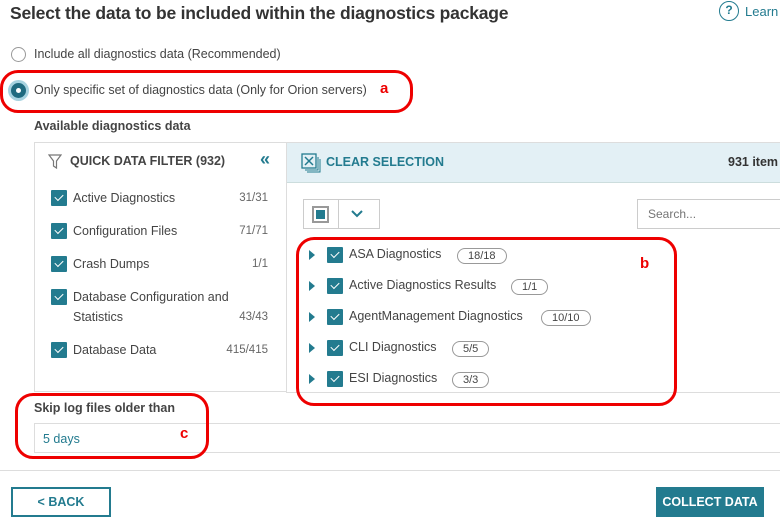 The width and height of the screenshot is (780, 520). Describe the element at coordinates (384, 88) in the screenshot. I see `annotation-label-a: a` at that location.